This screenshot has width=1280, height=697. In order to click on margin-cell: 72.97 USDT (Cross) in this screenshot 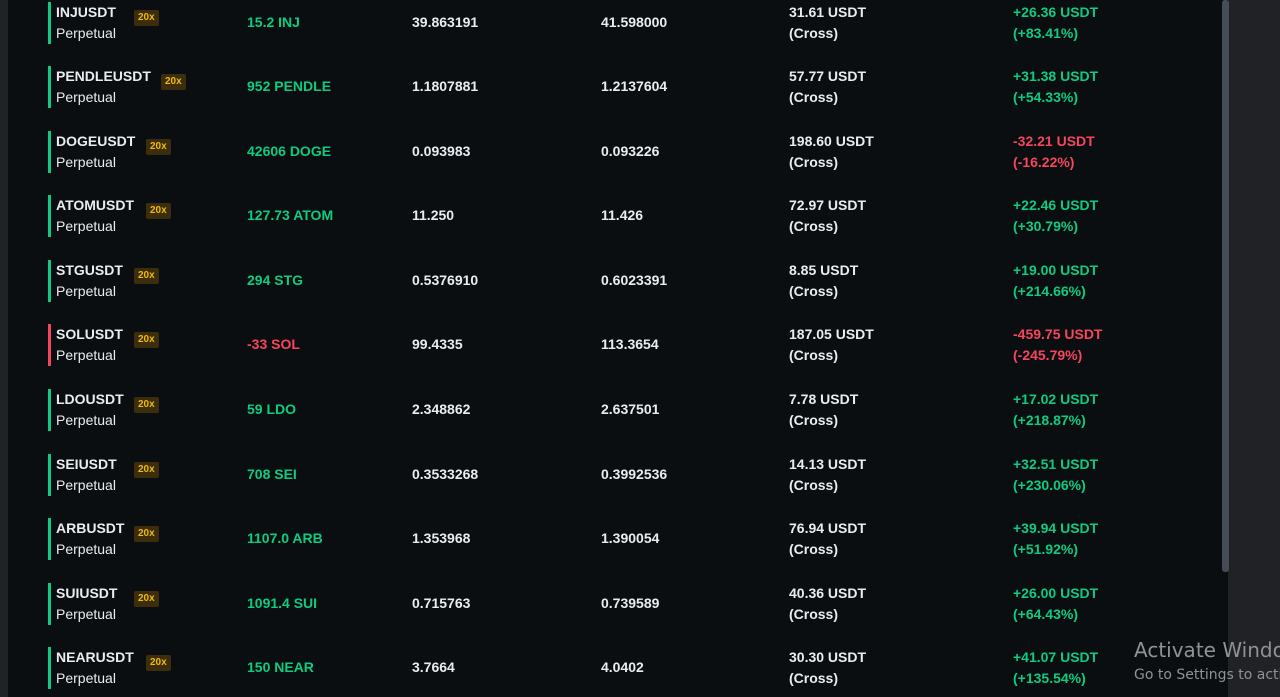, I will do `click(827, 216)`.